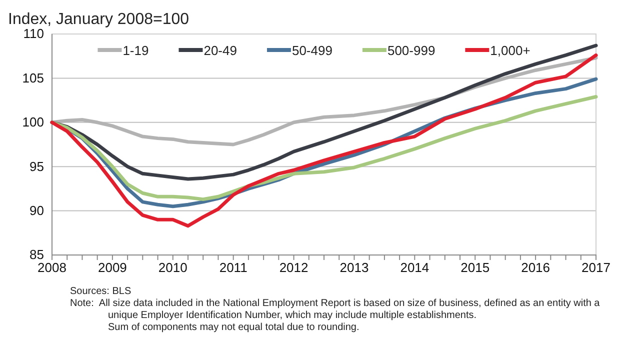 This screenshot has width=630, height=341. Describe the element at coordinates (33, 34) in the screenshot. I see `y-tick-label: 110` at that location.